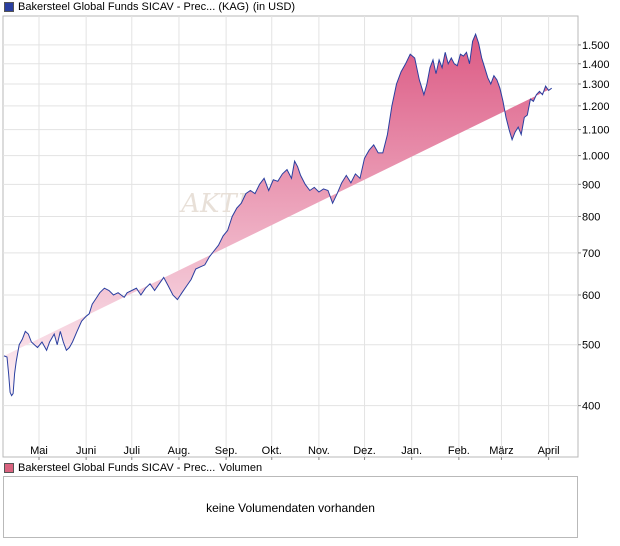  What do you see at coordinates (596, 85) in the screenshot?
I see `y-tick-label: 1.300` at bounding box center [596, 85].